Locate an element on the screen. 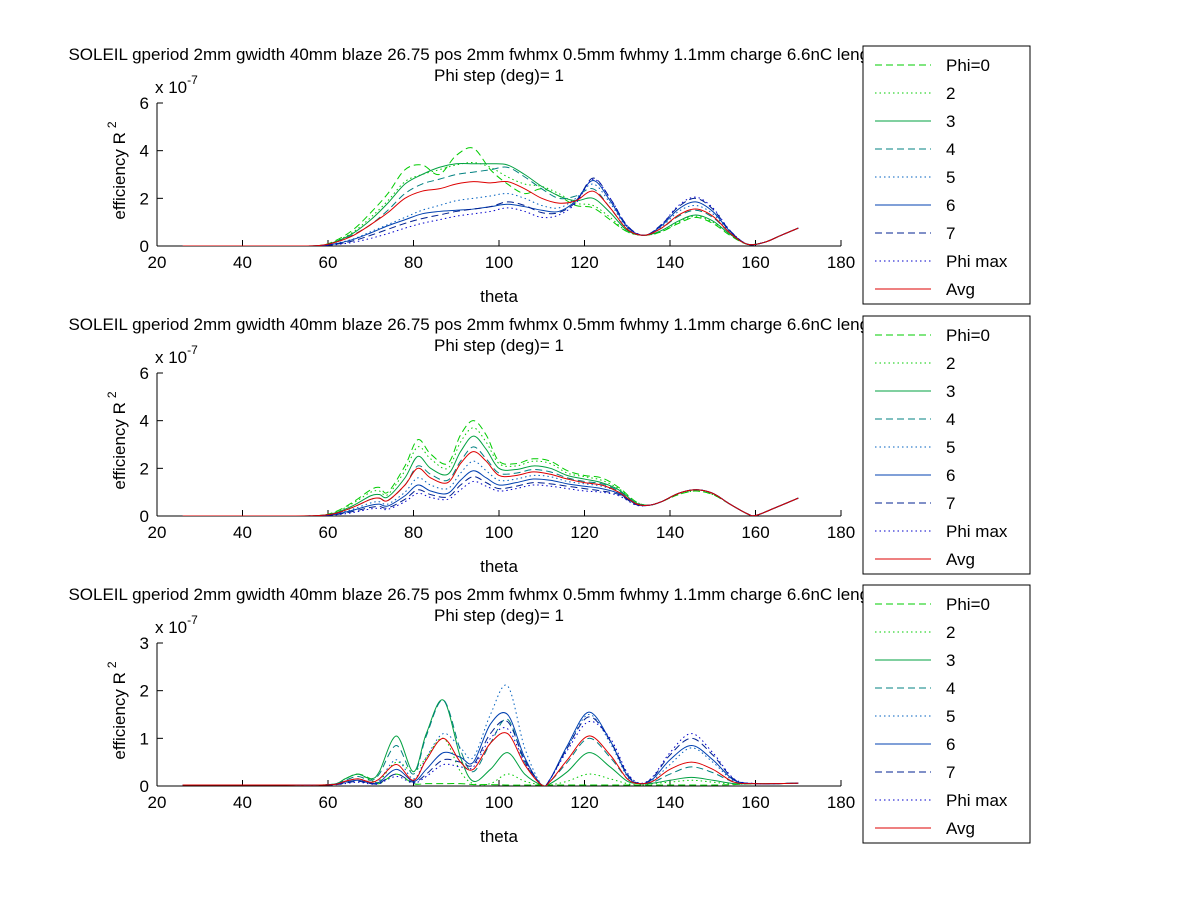 The image size is (1200, 901). y-tick-label: 6 is located at coordinates (144, 103).